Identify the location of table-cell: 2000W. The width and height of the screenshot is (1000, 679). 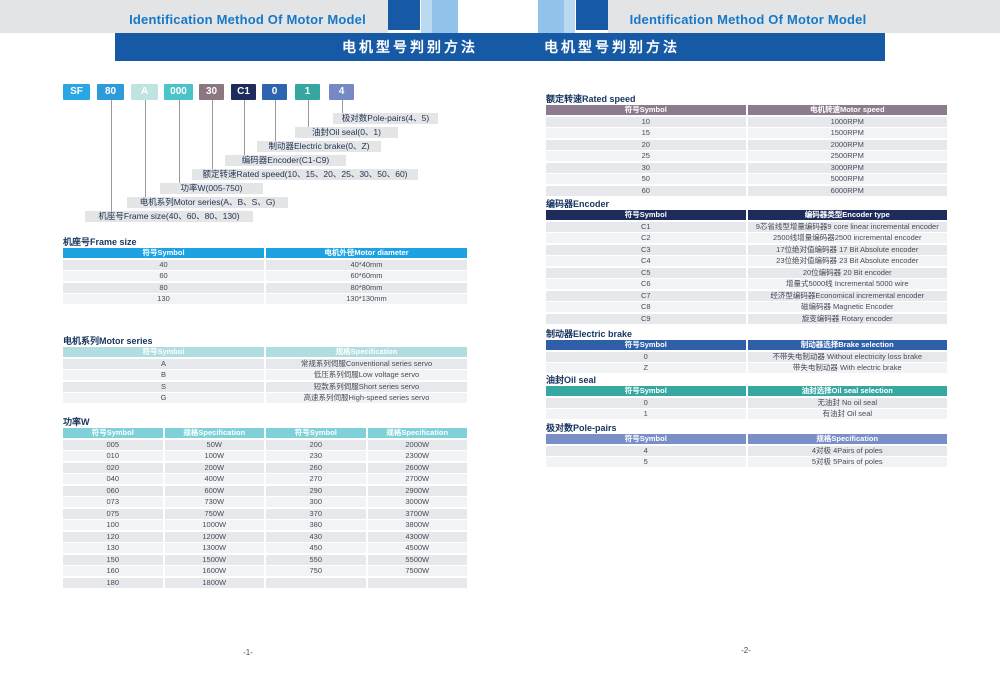
(417, 444).